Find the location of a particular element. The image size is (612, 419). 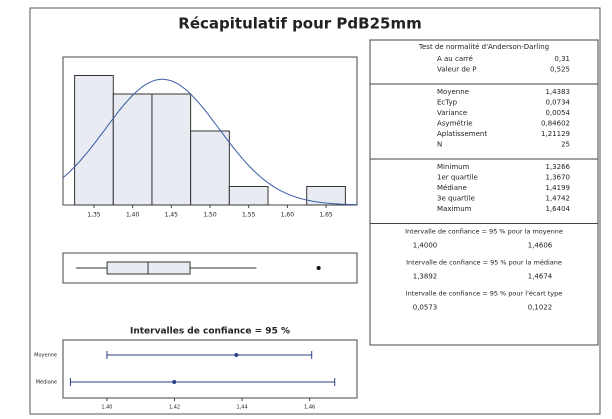

interval-low: 0,0573 is located at coordinates (425, 308).